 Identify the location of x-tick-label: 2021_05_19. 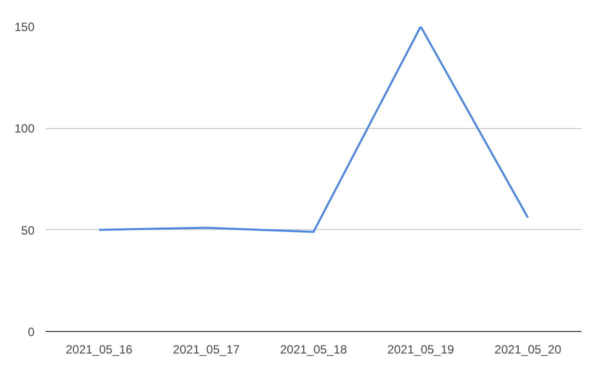
(420, 349).